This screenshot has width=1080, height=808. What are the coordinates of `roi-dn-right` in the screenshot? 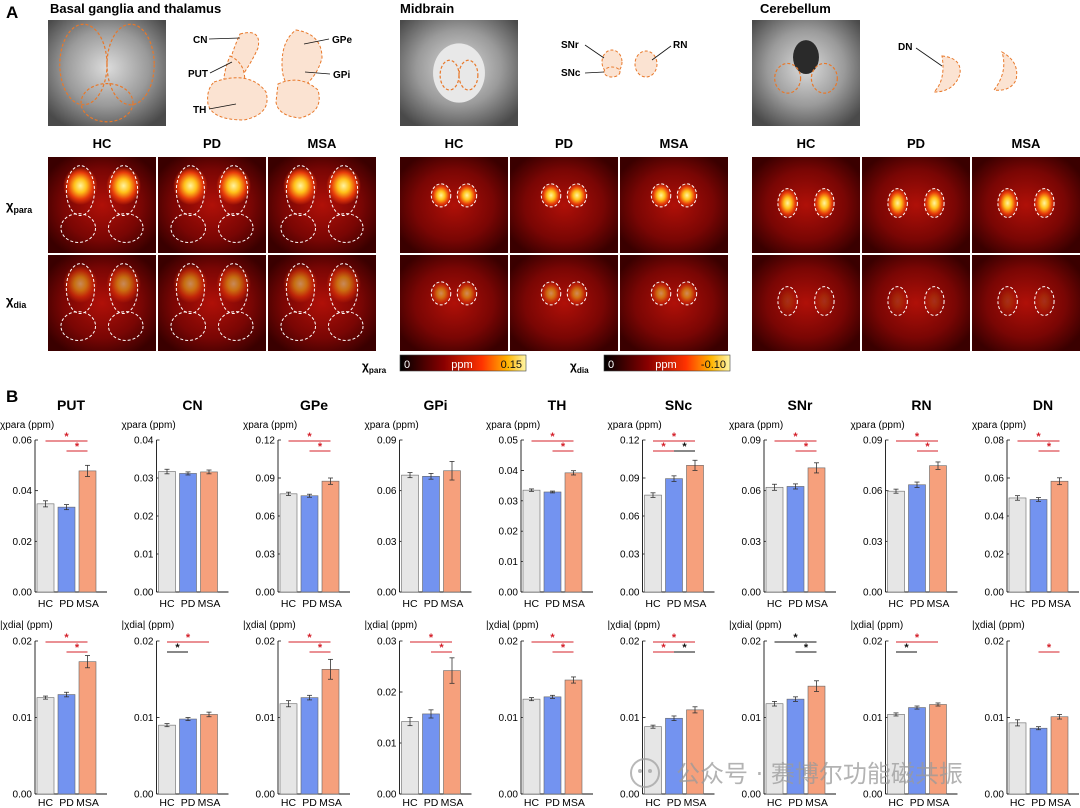 It's located at (1005, 70).